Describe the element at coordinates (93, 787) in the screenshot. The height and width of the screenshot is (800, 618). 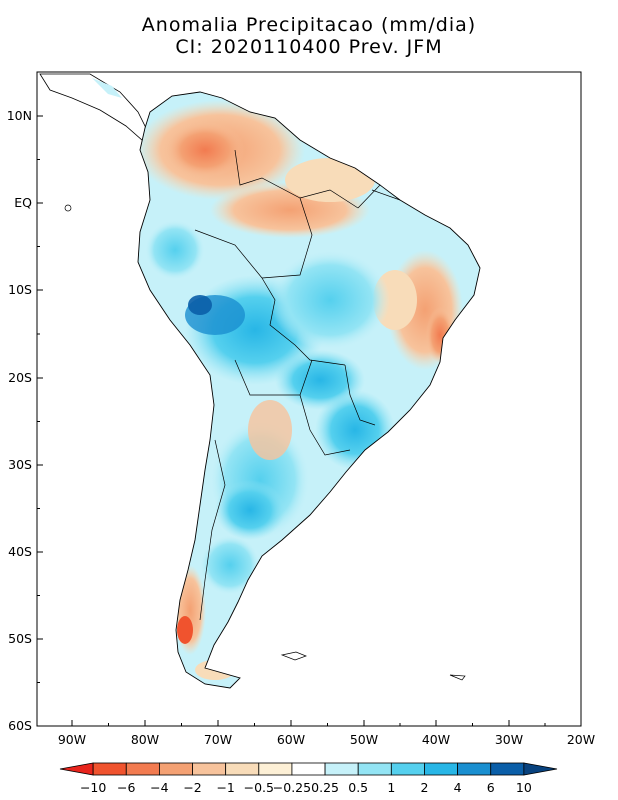
I see `colorbar-label: −10` at that location.